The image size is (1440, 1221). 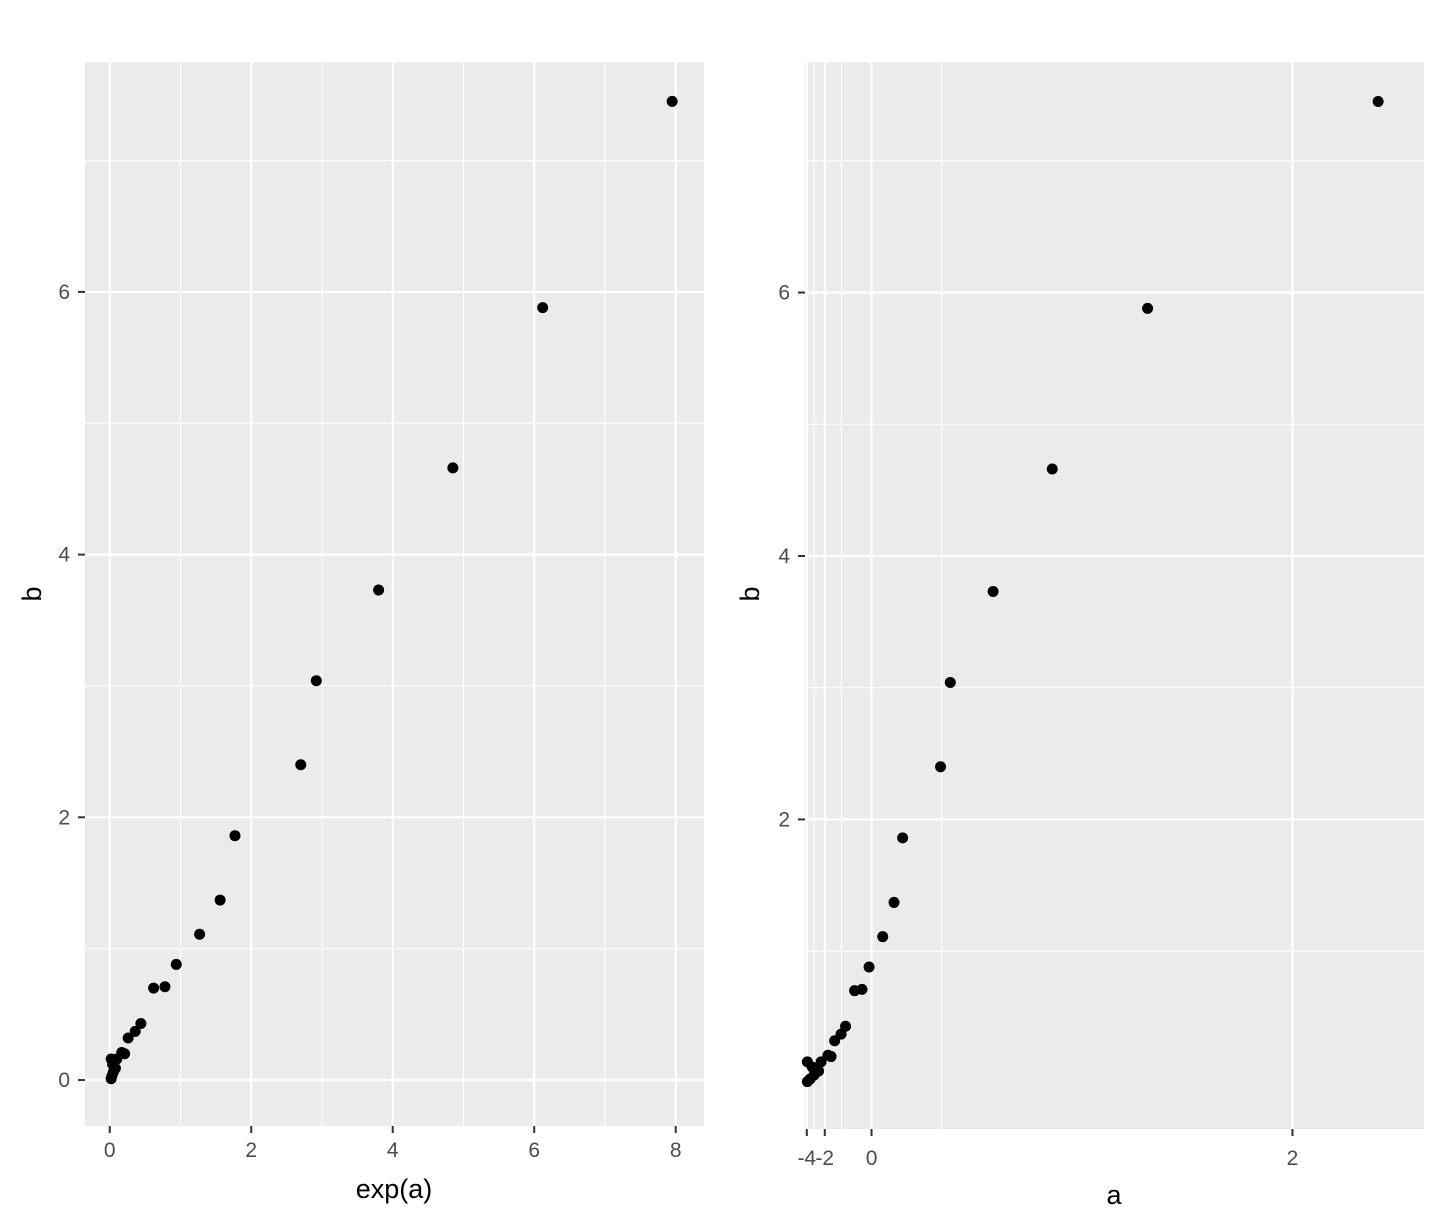 What do you see at coordinates (534, 1150) in the screenshot?
I see `x-tick-label: 6` at bounding box center [534, 1150].